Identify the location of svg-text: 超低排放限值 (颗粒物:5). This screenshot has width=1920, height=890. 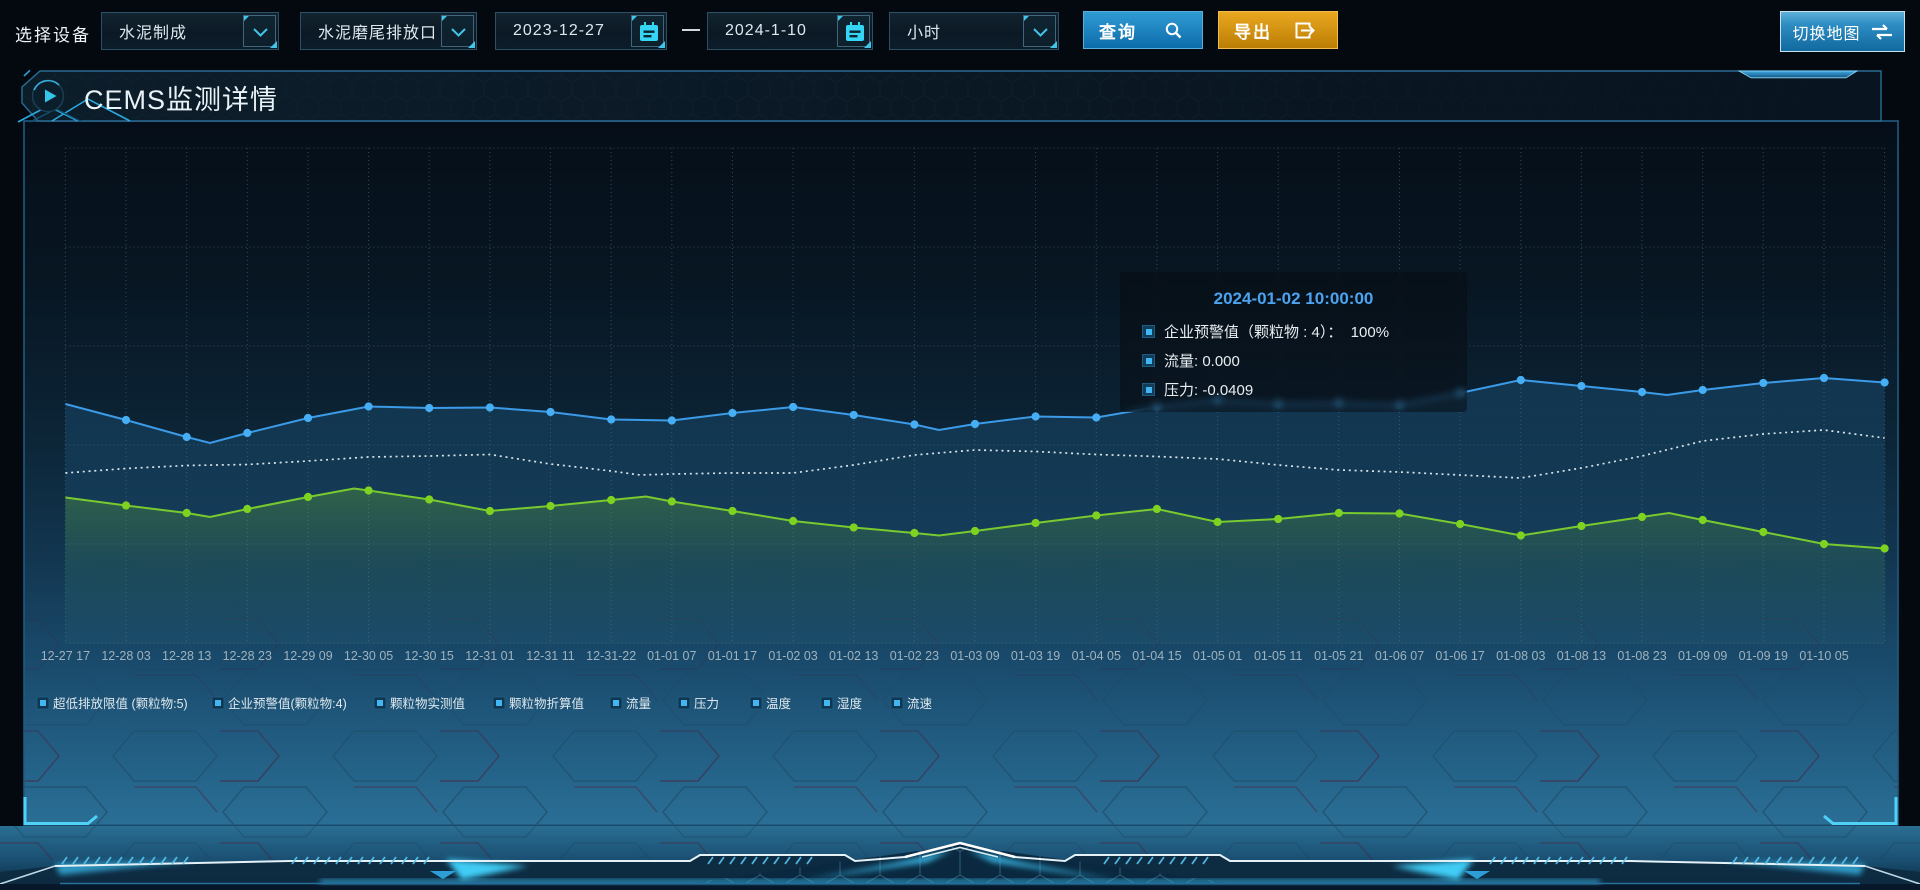
(120, 703).